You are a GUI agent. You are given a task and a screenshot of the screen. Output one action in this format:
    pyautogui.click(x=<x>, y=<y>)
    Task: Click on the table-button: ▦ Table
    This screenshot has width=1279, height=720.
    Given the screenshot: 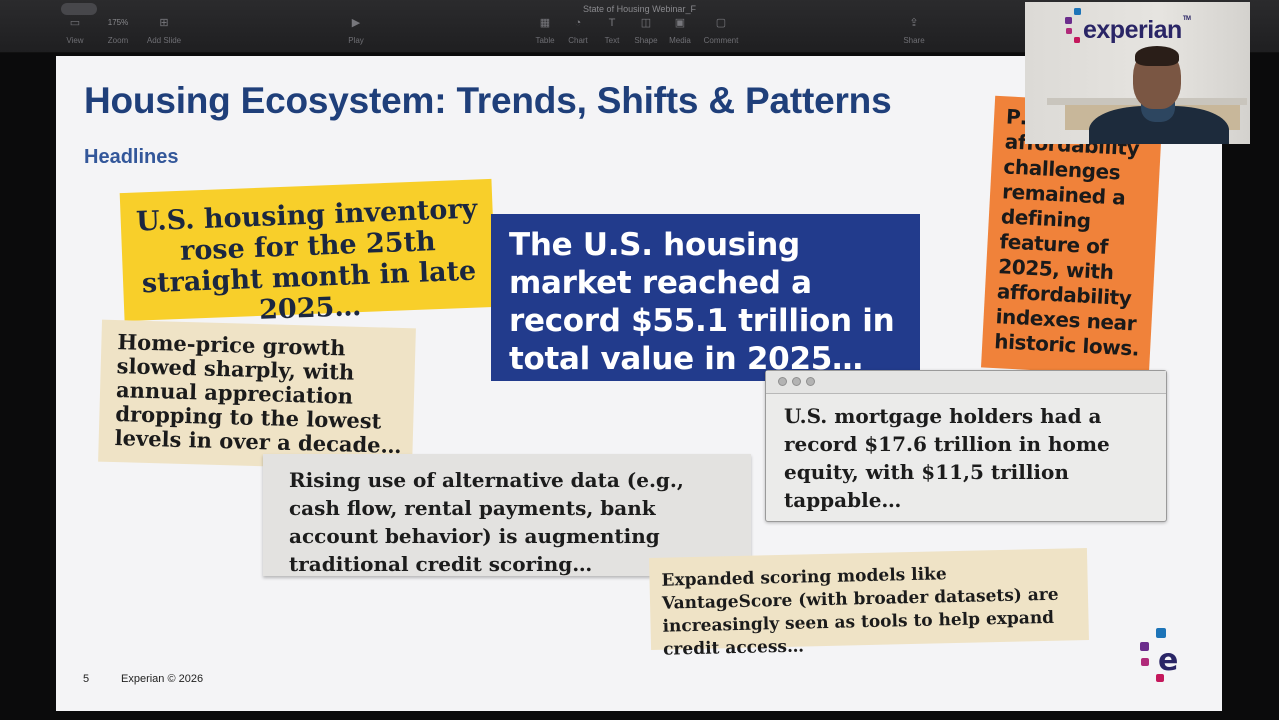 What is the action you would take?
    pyautogui.click(x=545, y=31)
    